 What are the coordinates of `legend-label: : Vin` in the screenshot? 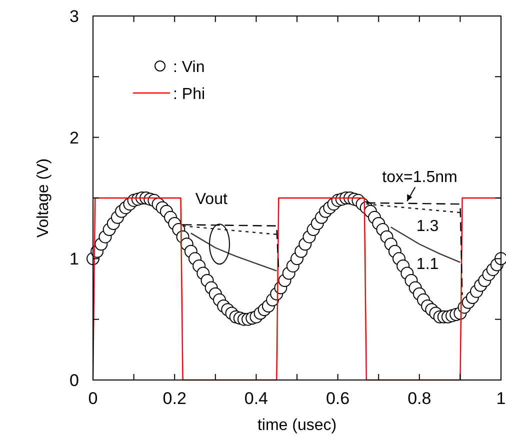 It's located at (189, 67).